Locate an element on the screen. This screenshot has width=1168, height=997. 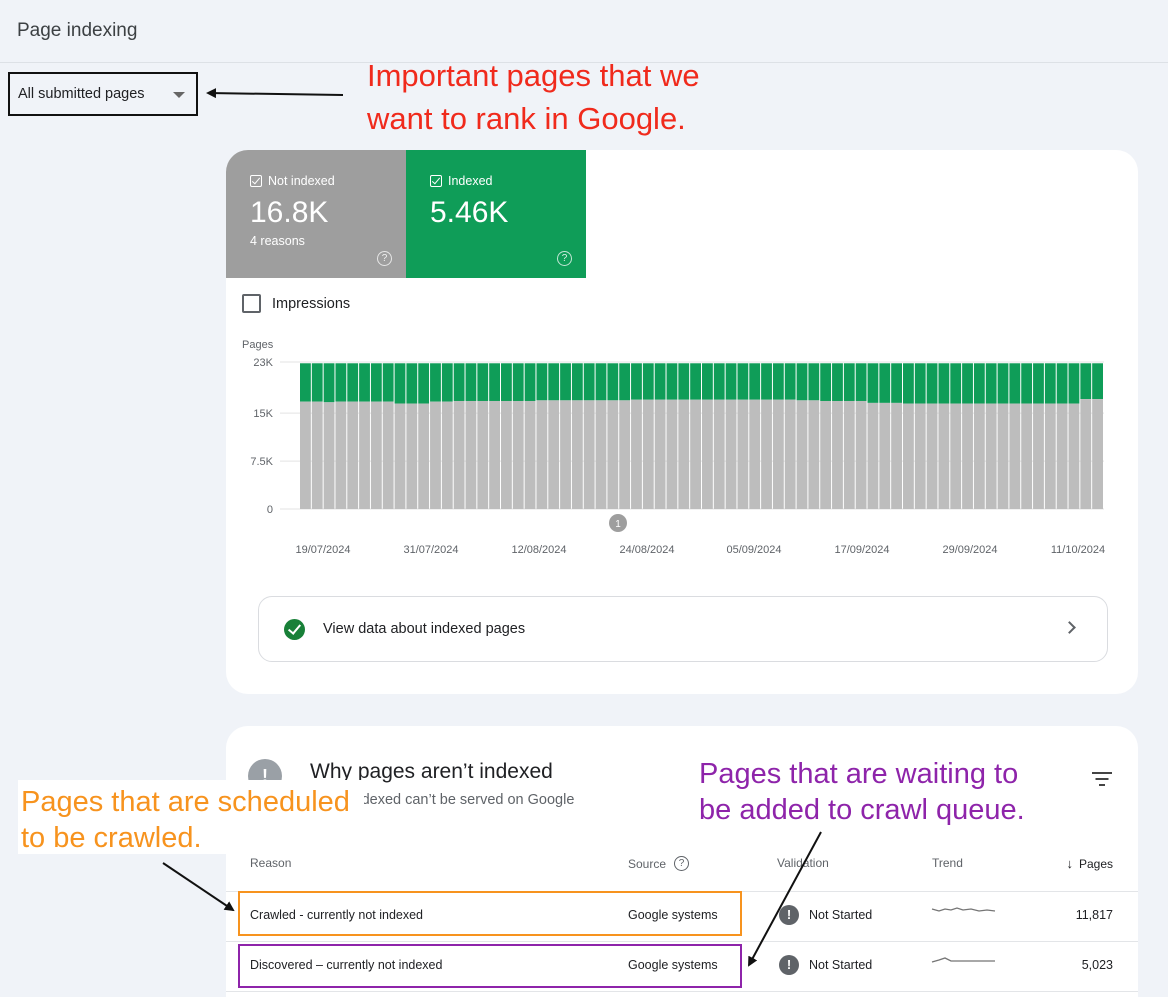
tile-value: 5.46K is located at coordinates (469, 212).